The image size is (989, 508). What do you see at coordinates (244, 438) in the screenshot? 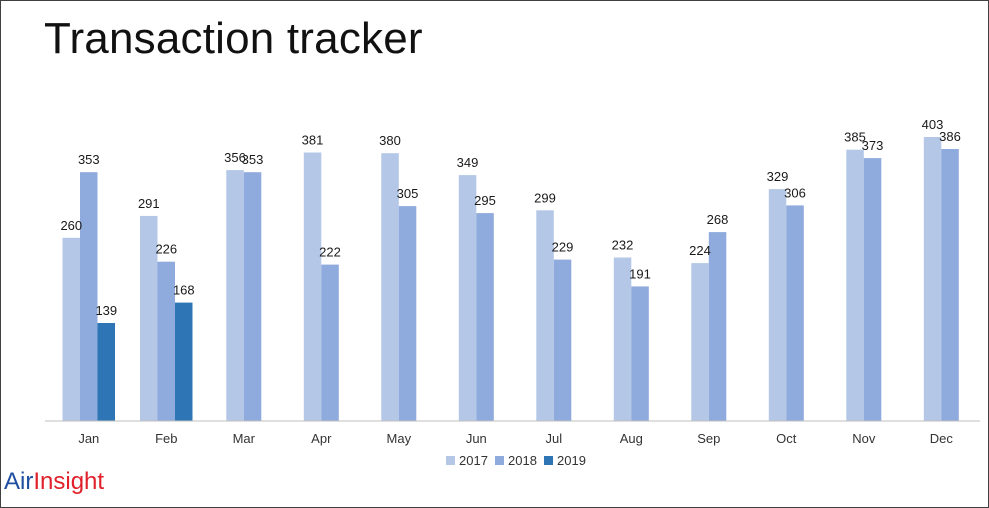
I see `x-tick-label-mar: Mar` at bounding box center [244, 438].